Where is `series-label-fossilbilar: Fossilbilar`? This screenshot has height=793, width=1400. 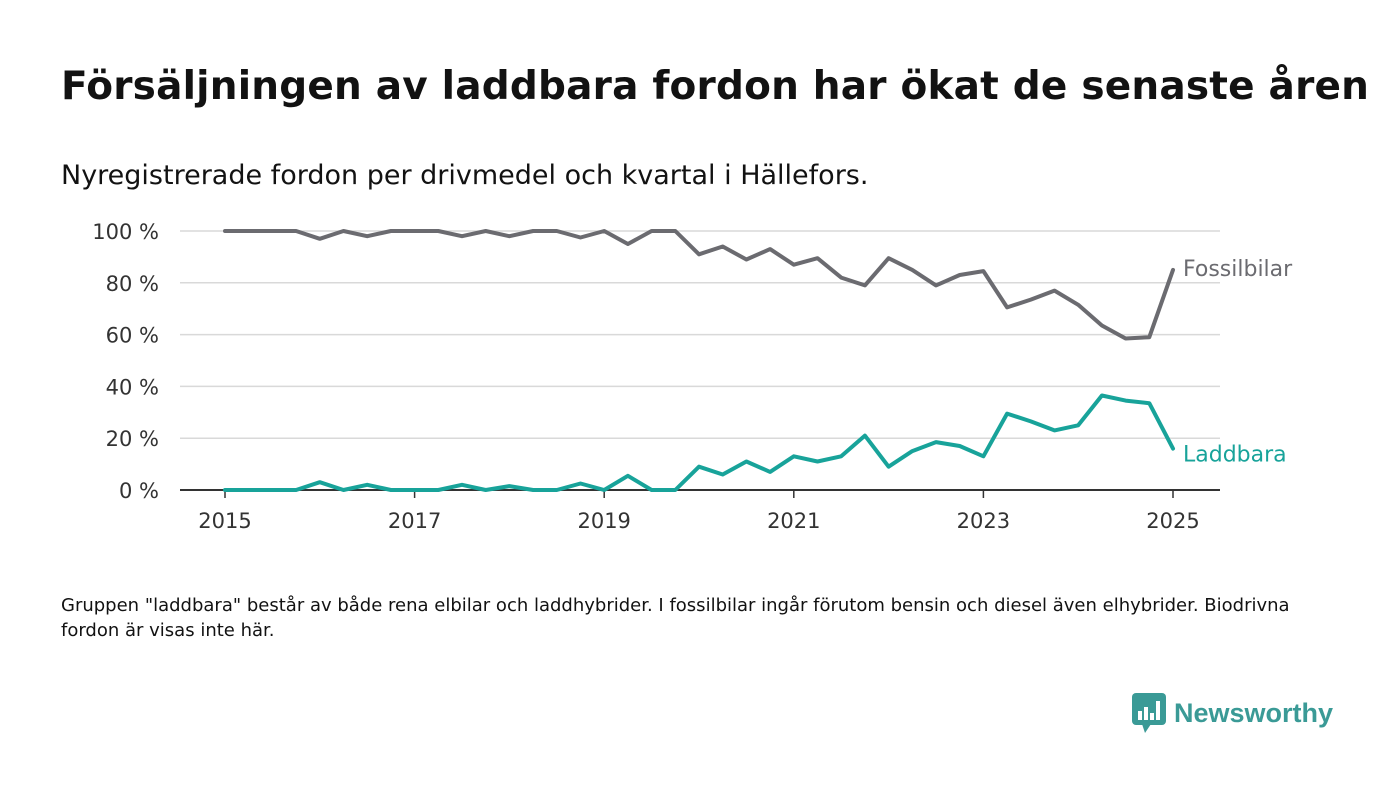 series-label-fossilbilar: Fossilbilar is located at coordinates (1238, 269).